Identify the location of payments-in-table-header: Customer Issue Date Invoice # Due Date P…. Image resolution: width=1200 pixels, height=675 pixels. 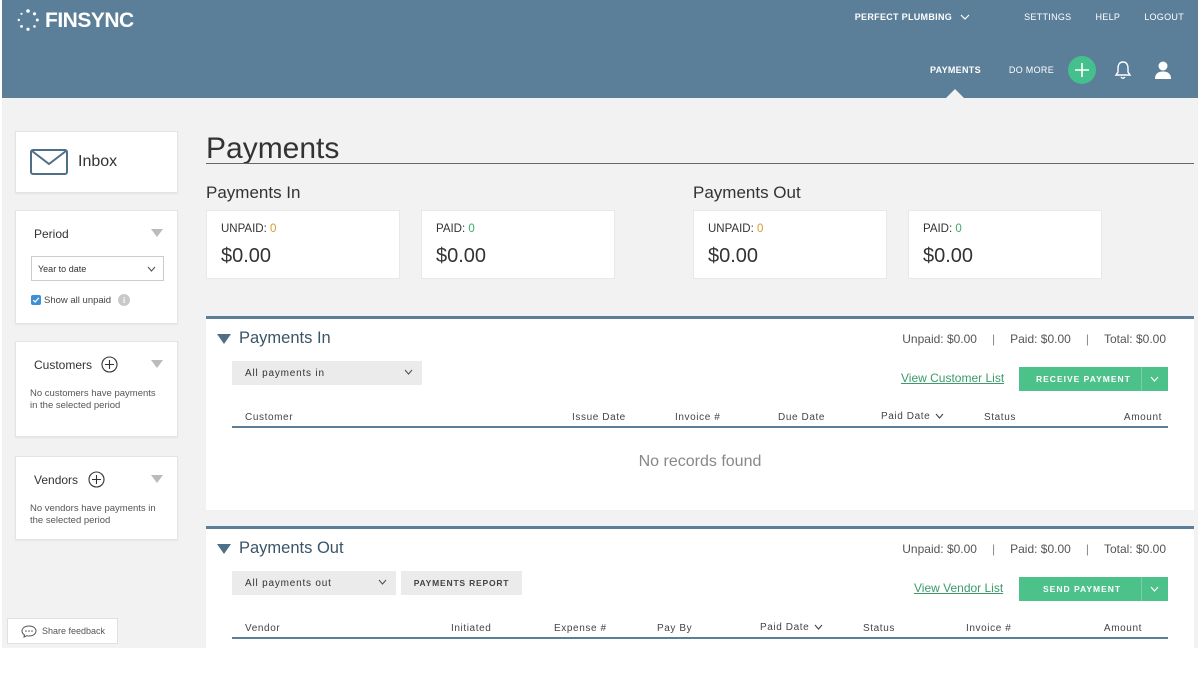
(700, 418).